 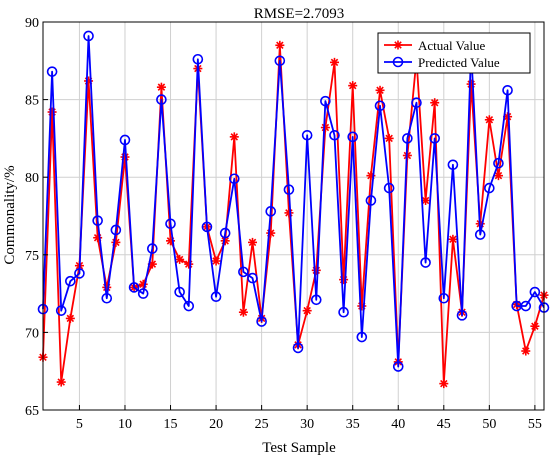 I want to click on legend-box, so click(x=454, y=53).